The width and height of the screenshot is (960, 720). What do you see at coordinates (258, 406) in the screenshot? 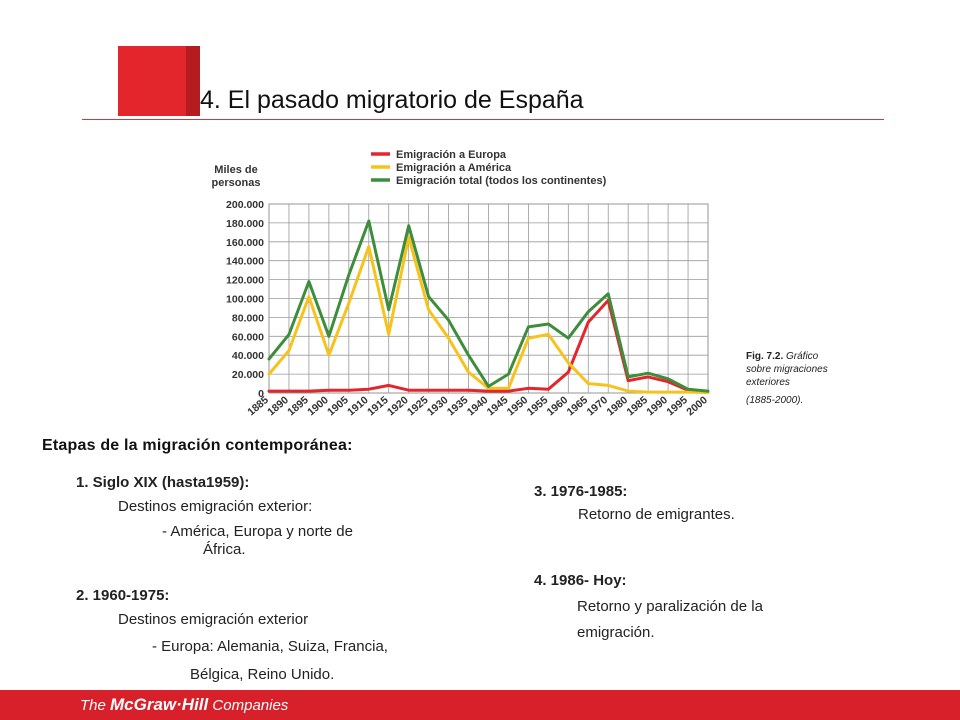
I see `x-tick-label-0: 1885` at bounding box center [258, 406].